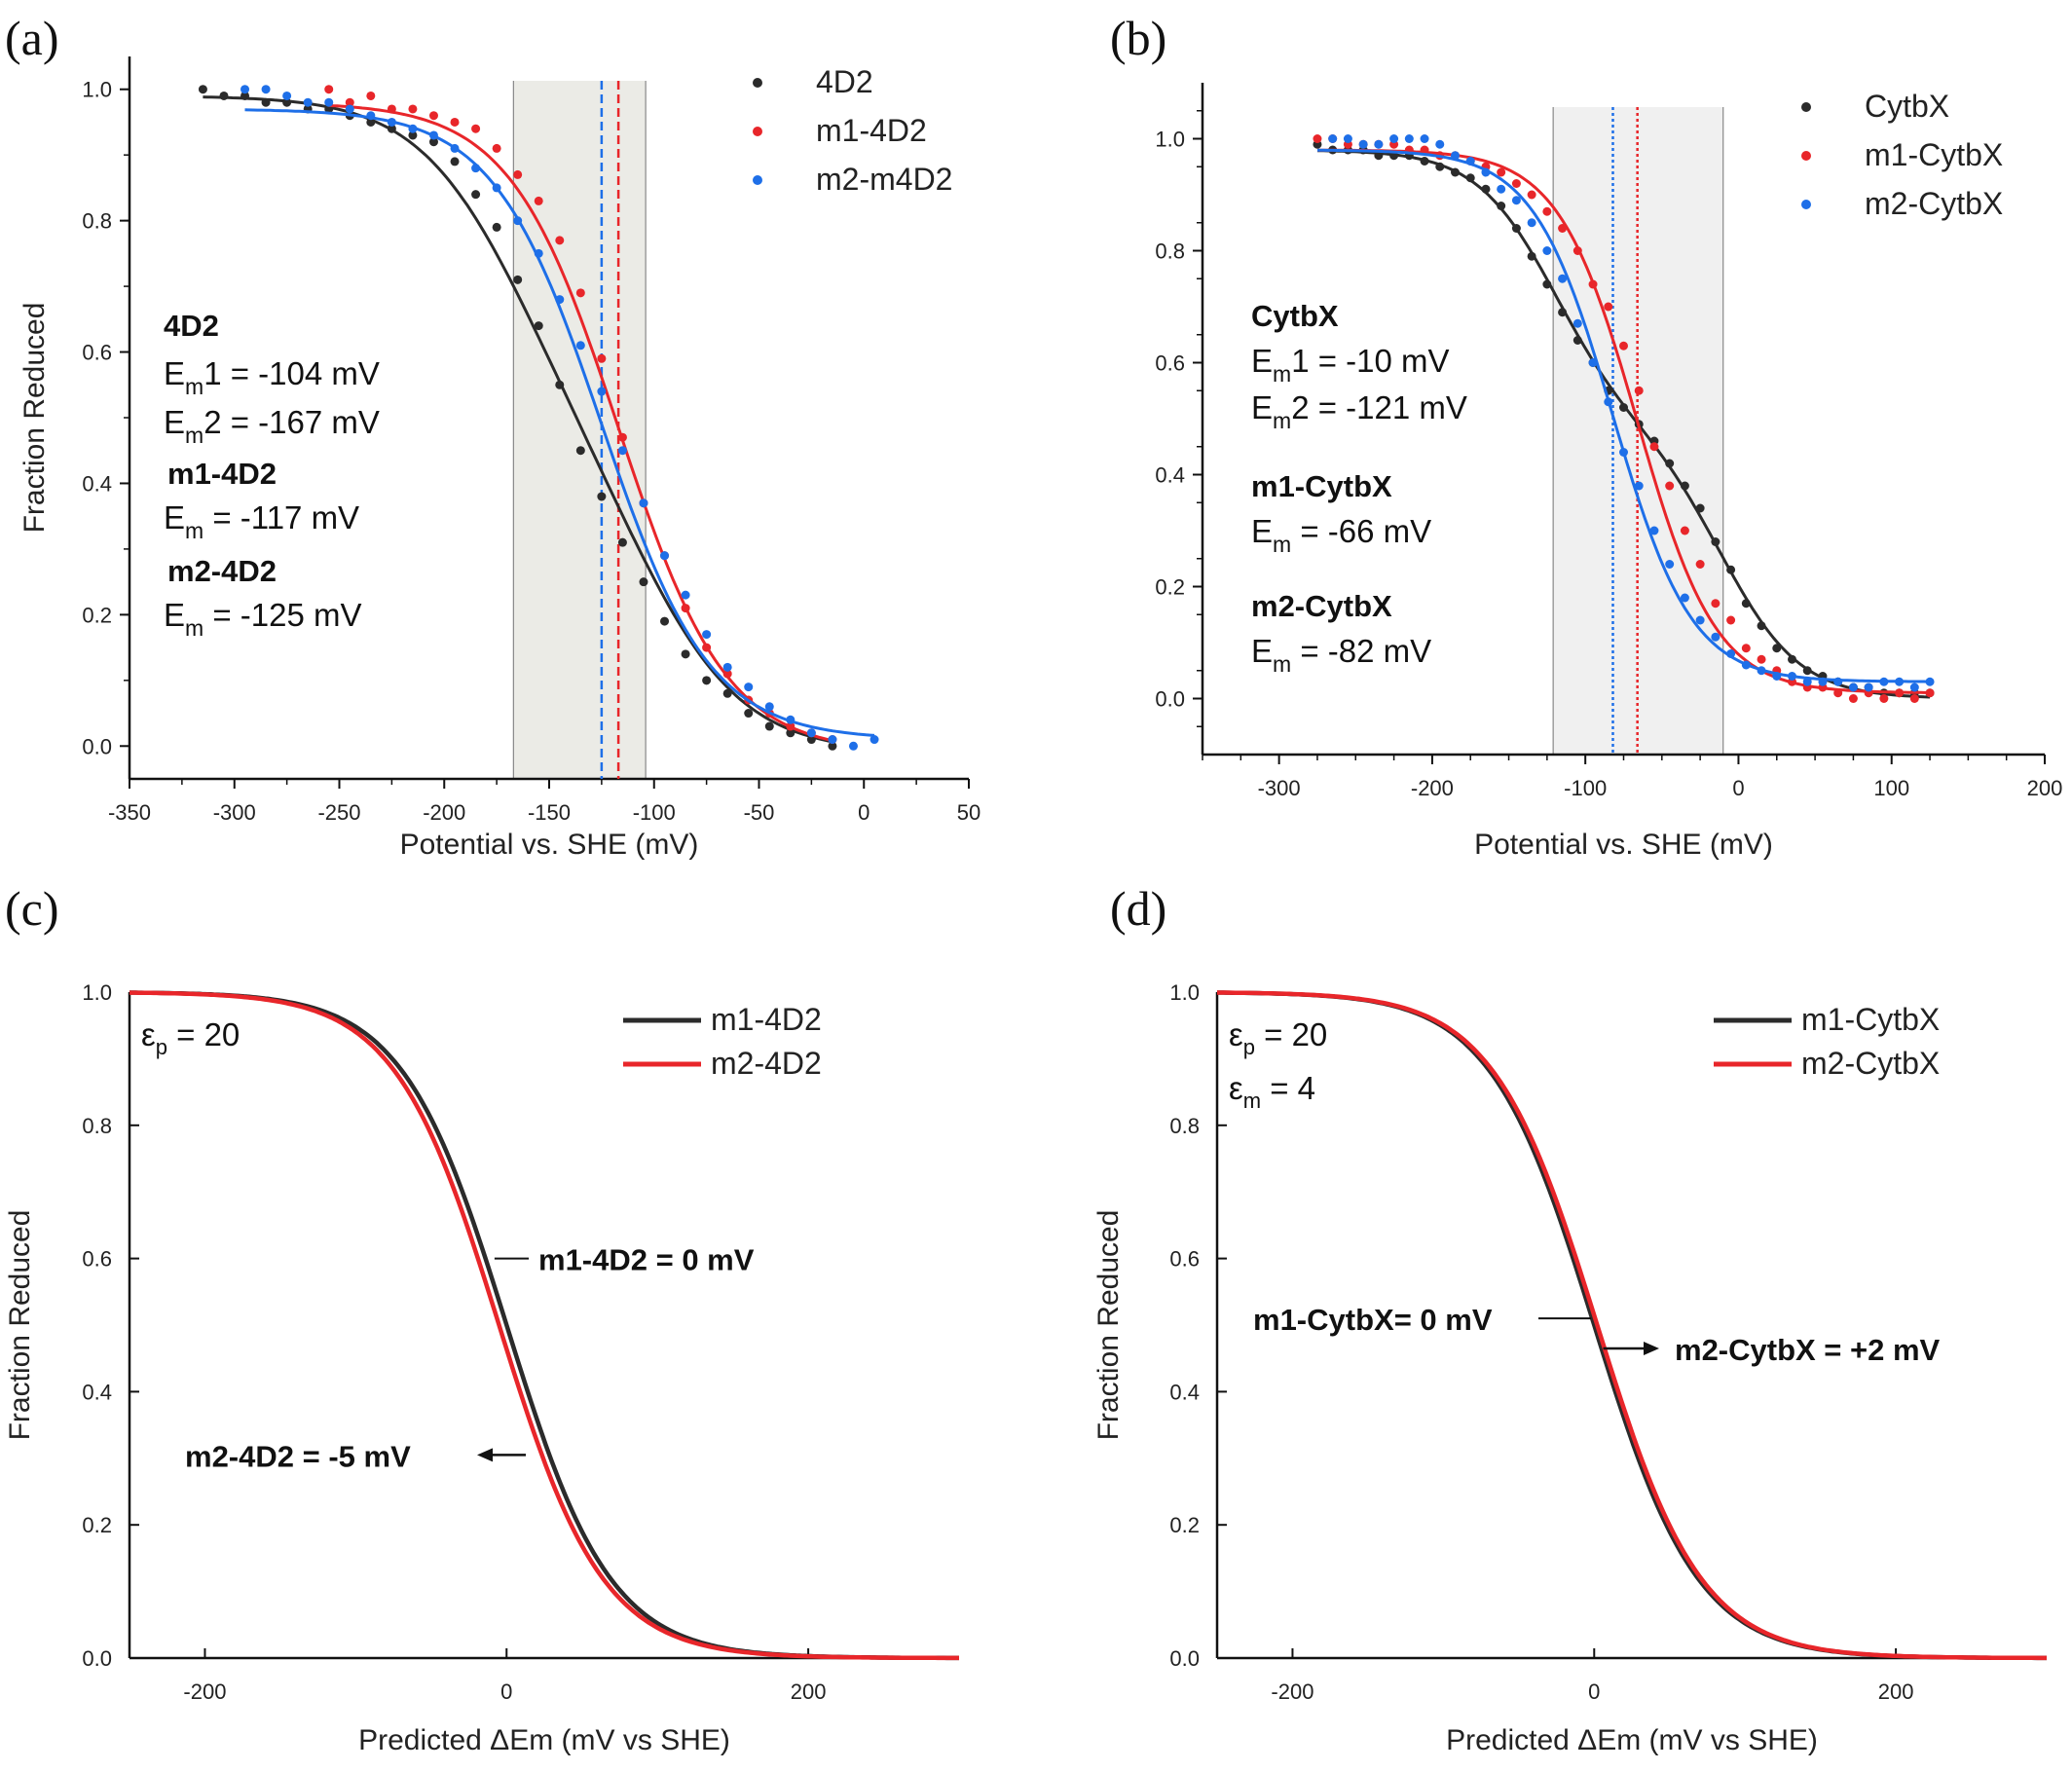 This screenshot has width=2072, height=1771. I want to click on x-tick-label: -300, so click(234, 812).